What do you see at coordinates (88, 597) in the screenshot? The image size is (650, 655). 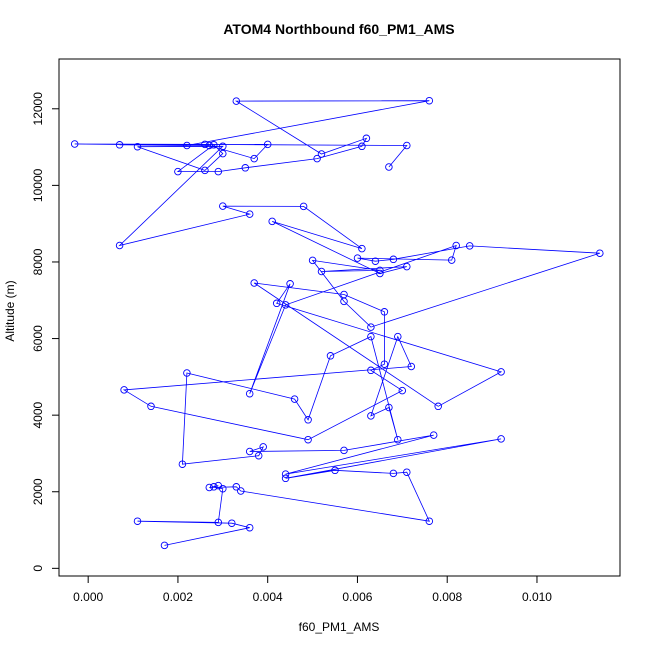 I see `x-tick-label: 0.000` at bounding box center [88, 597].